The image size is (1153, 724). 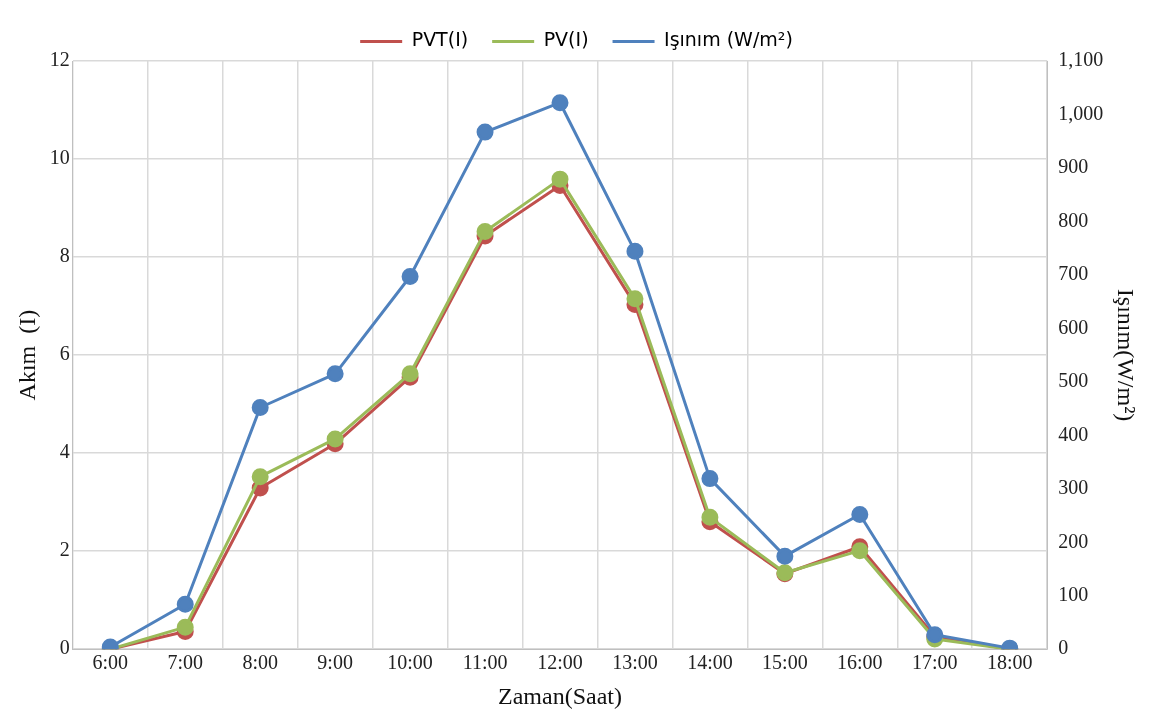 What do you see at coordinates (1073, 380) in the screenshot?
I see `y2-tick-label: 500` at bounding box center [1073, 380].